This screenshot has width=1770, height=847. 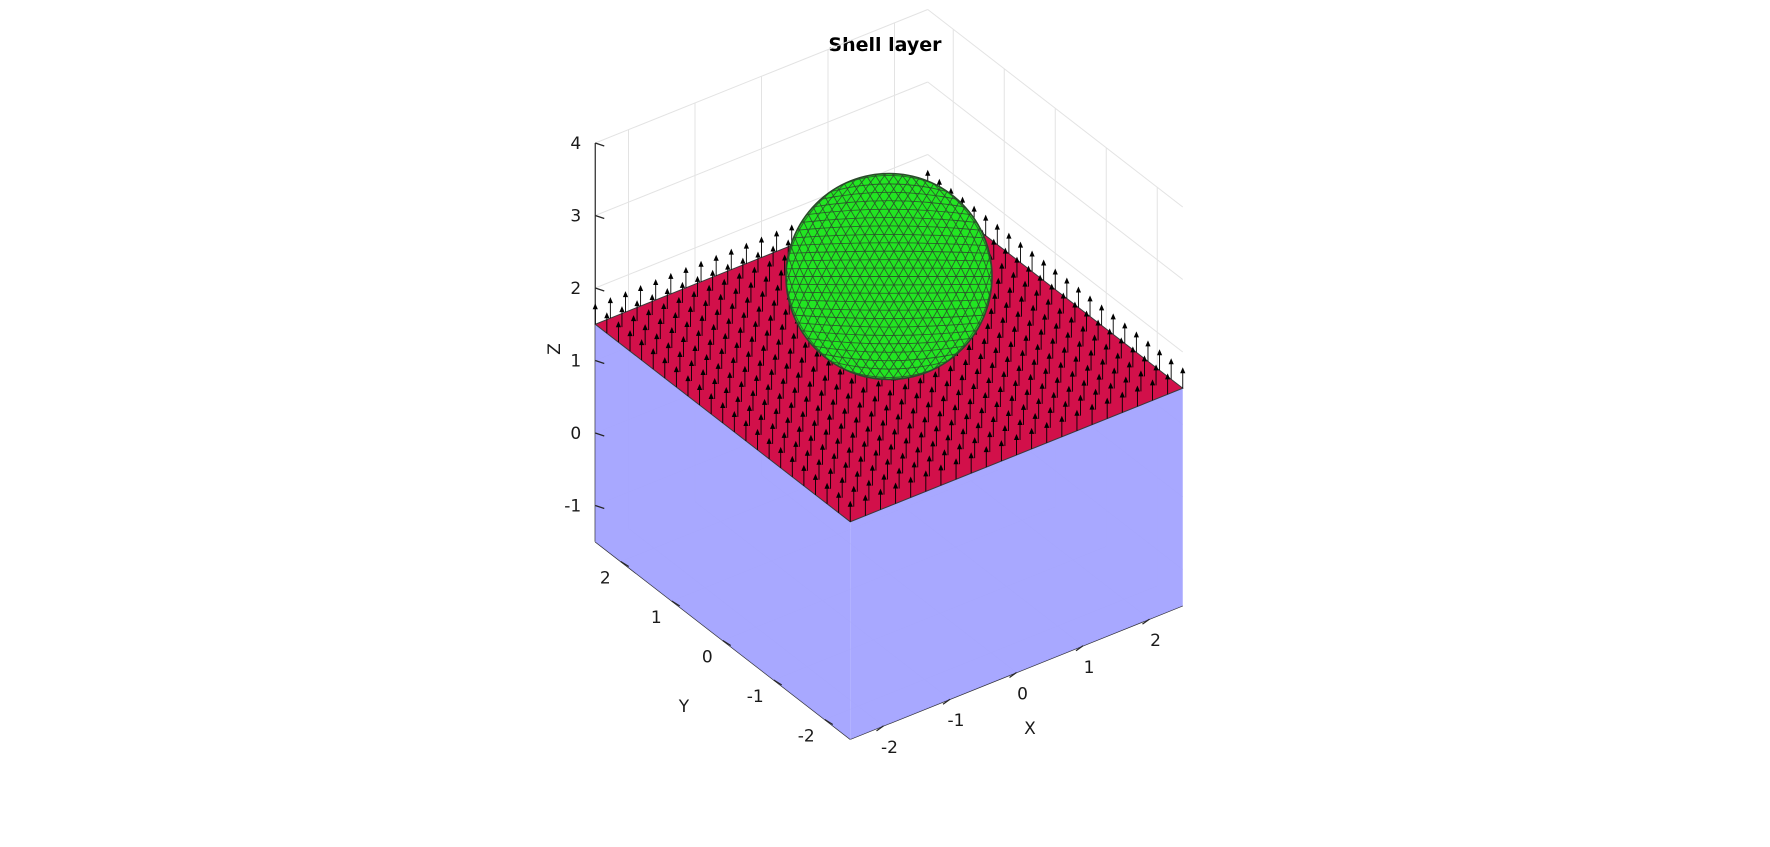 What do you see at coordinates (1146, 621) in the screenshot?
I see `x-tick` at bounding box center [1146, 621].